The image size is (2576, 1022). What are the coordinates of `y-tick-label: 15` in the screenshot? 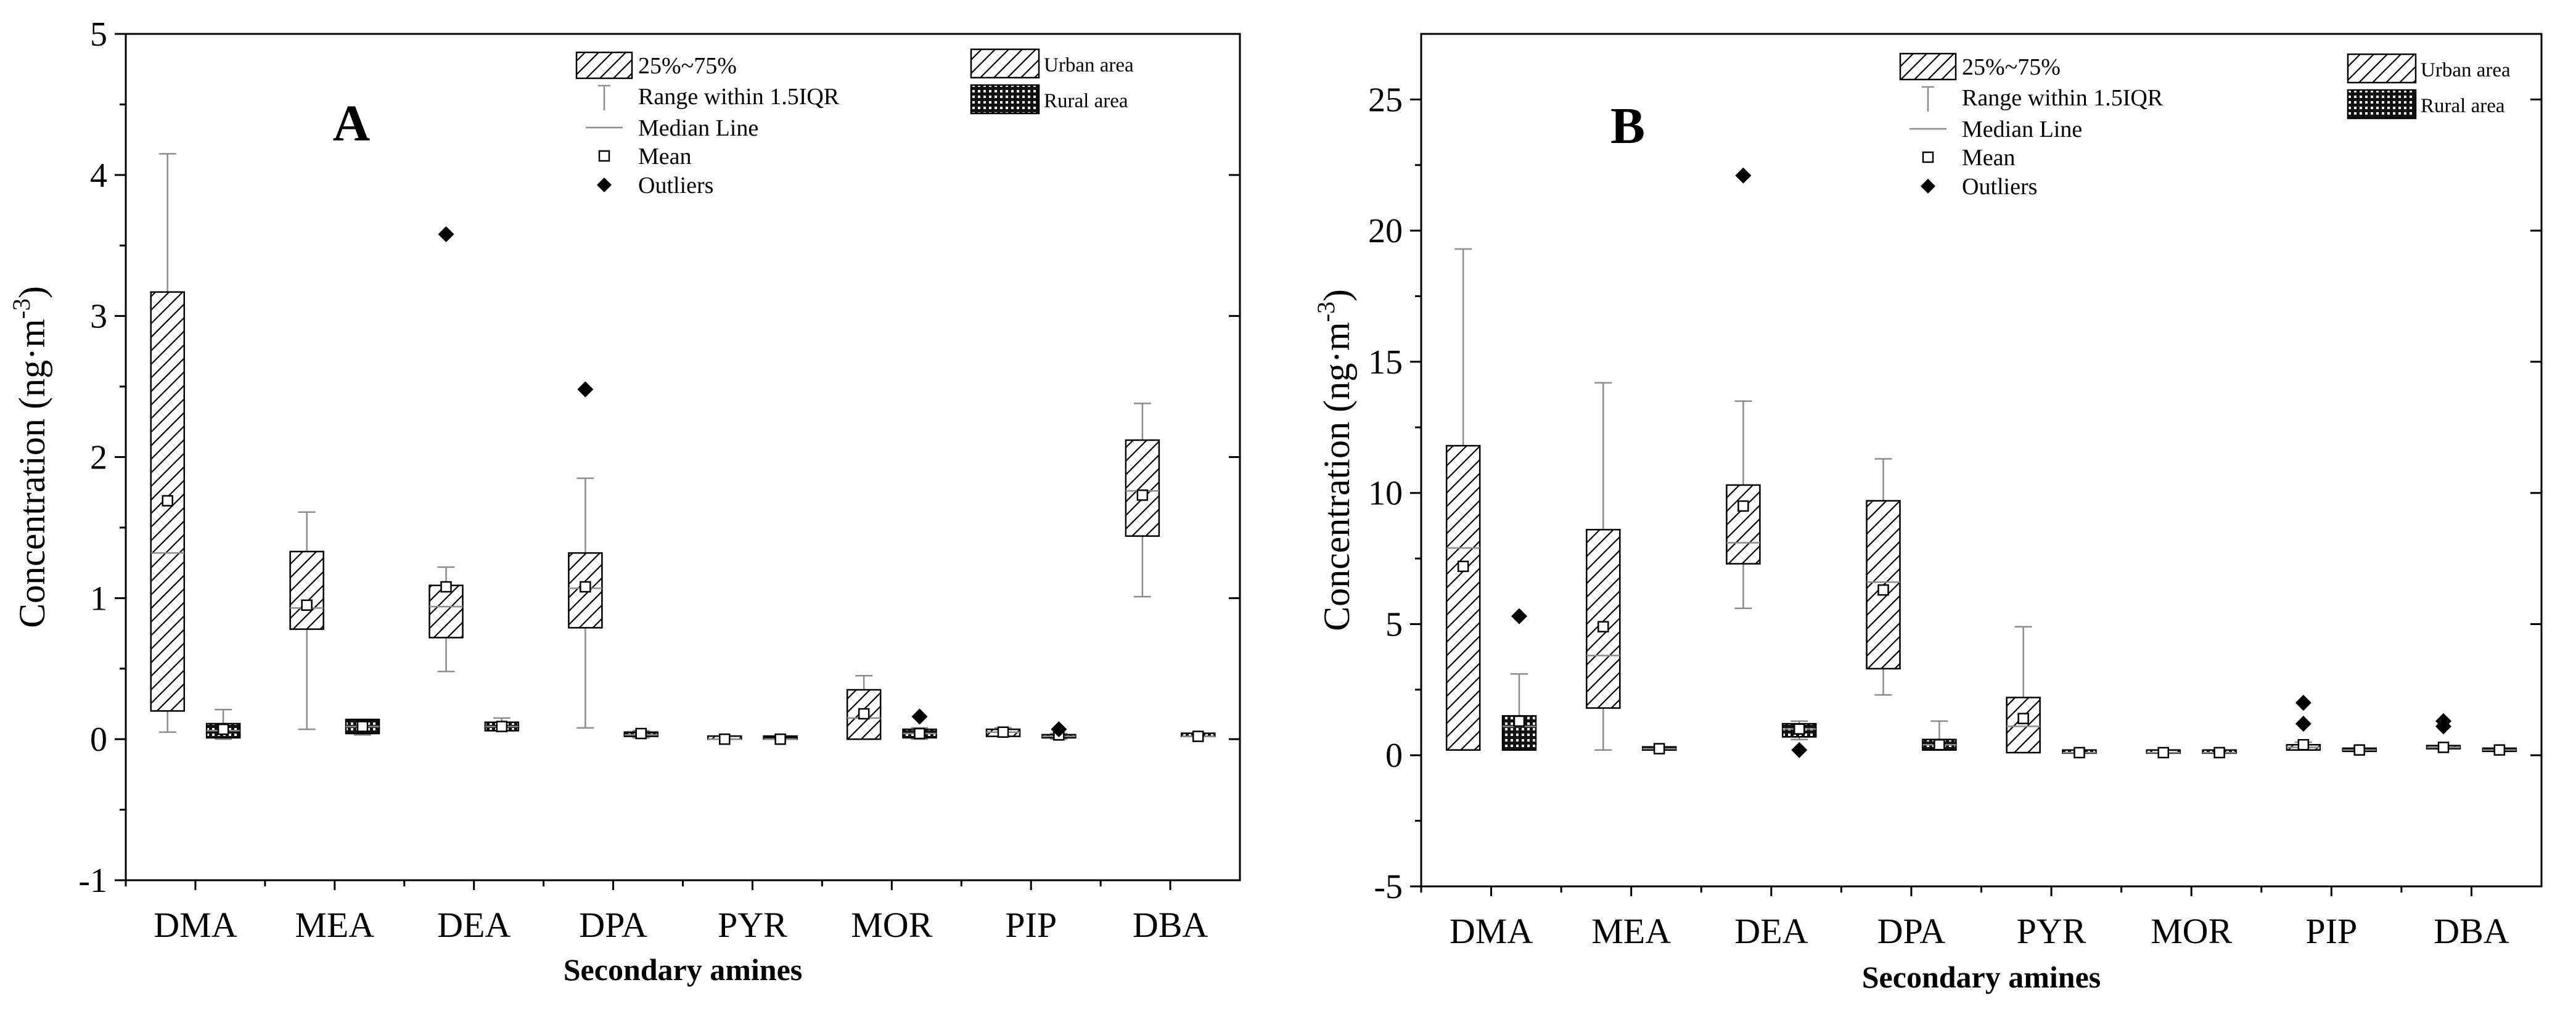 It's located at (1386, 362).